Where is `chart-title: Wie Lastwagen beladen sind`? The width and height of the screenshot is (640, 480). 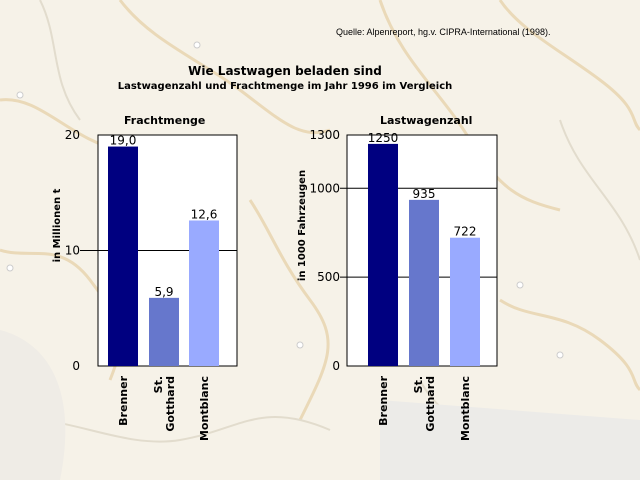
chart-title: Wie Lastwagen beladen sind is located at coordinates (285, 71).